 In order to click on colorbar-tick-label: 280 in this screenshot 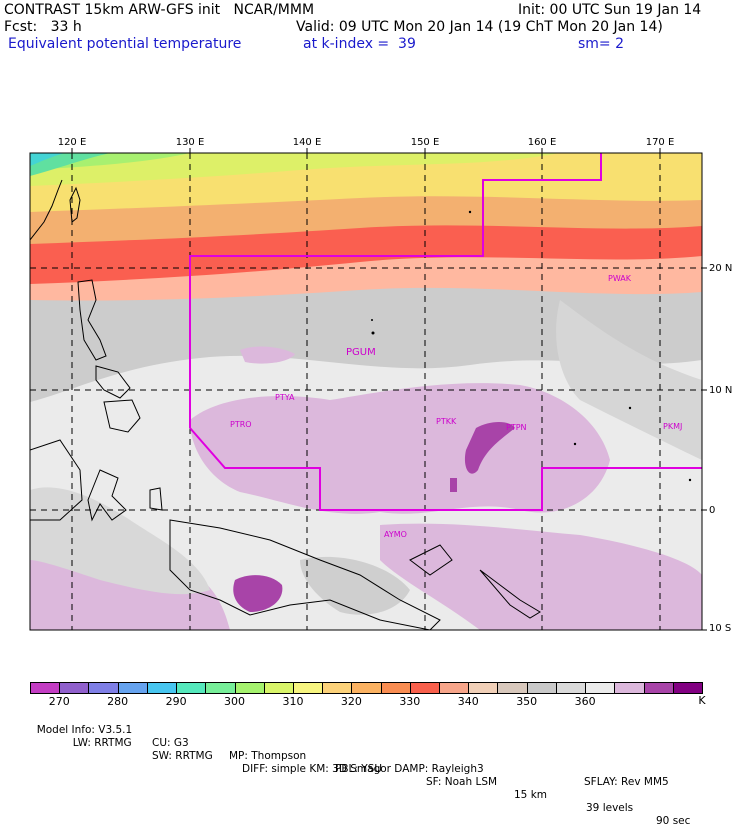, I will do `click(118, 701)`.